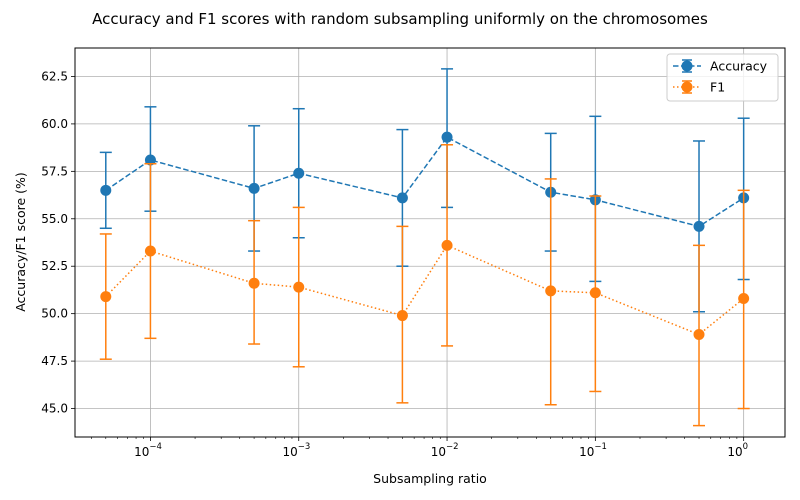 The width and height of the screenshot is (800, 500). I want to click on x-tick-label: 10 0, so click(737, 450).